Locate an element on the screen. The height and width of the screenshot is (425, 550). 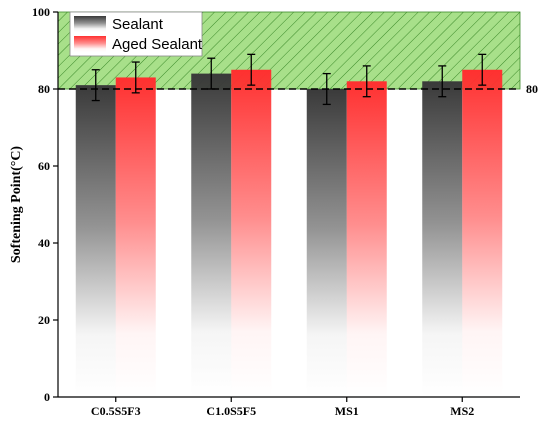
legend-label: Sealant is located at coordinates (138, 24).